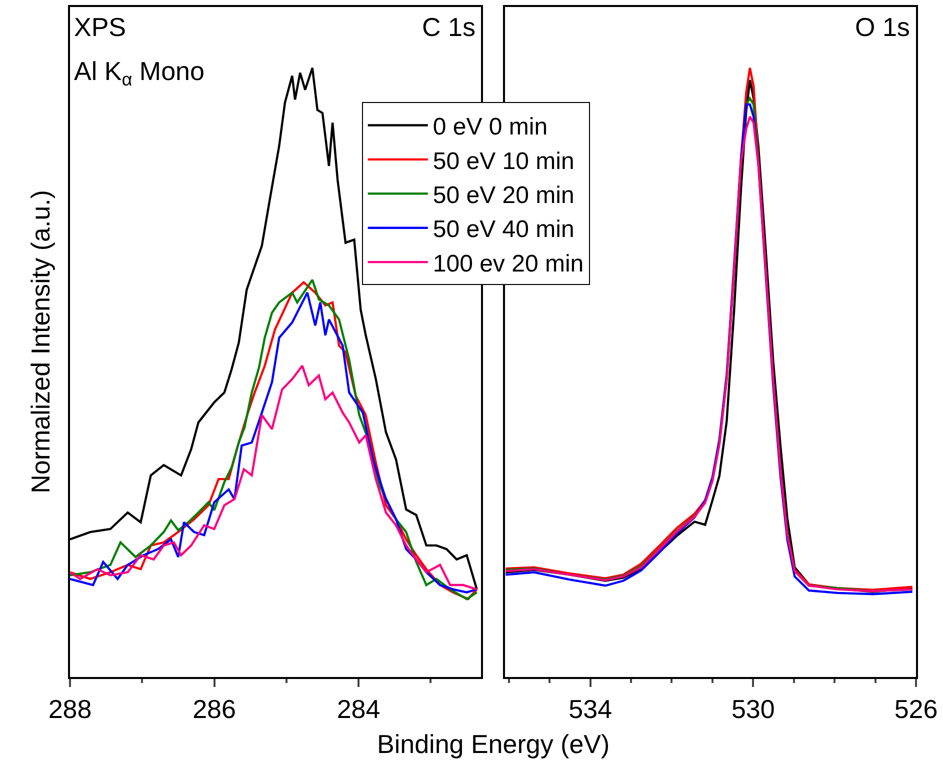  Describe the element at coordinates (493, 744) in the screenshot. I see `x-axis-title: Binding Energy (eV)` at that location.